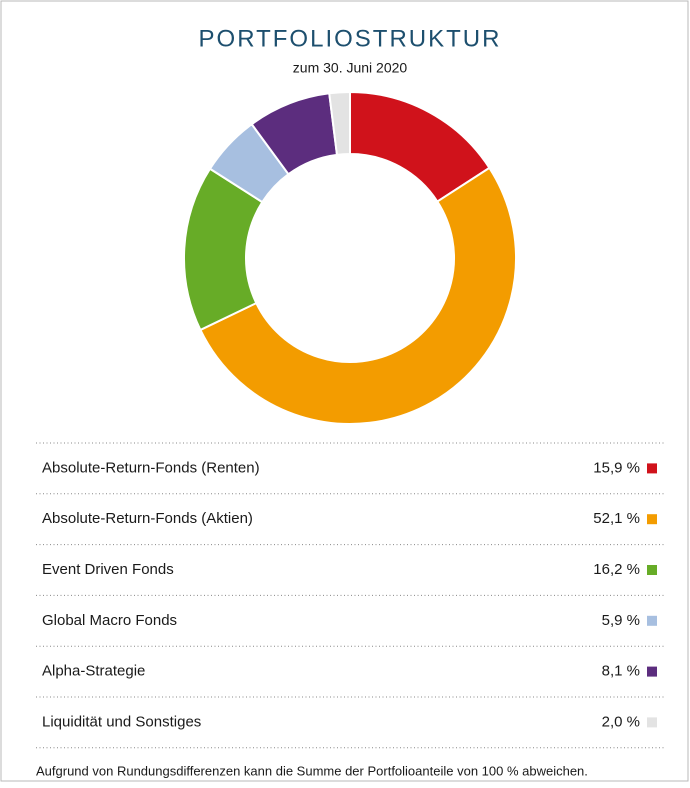 The image size is (690, 788). What do you see at coordinates (616, 518) in the screenshot?
I see `row-value: 52,1 %` at bounding box center [616, 518].